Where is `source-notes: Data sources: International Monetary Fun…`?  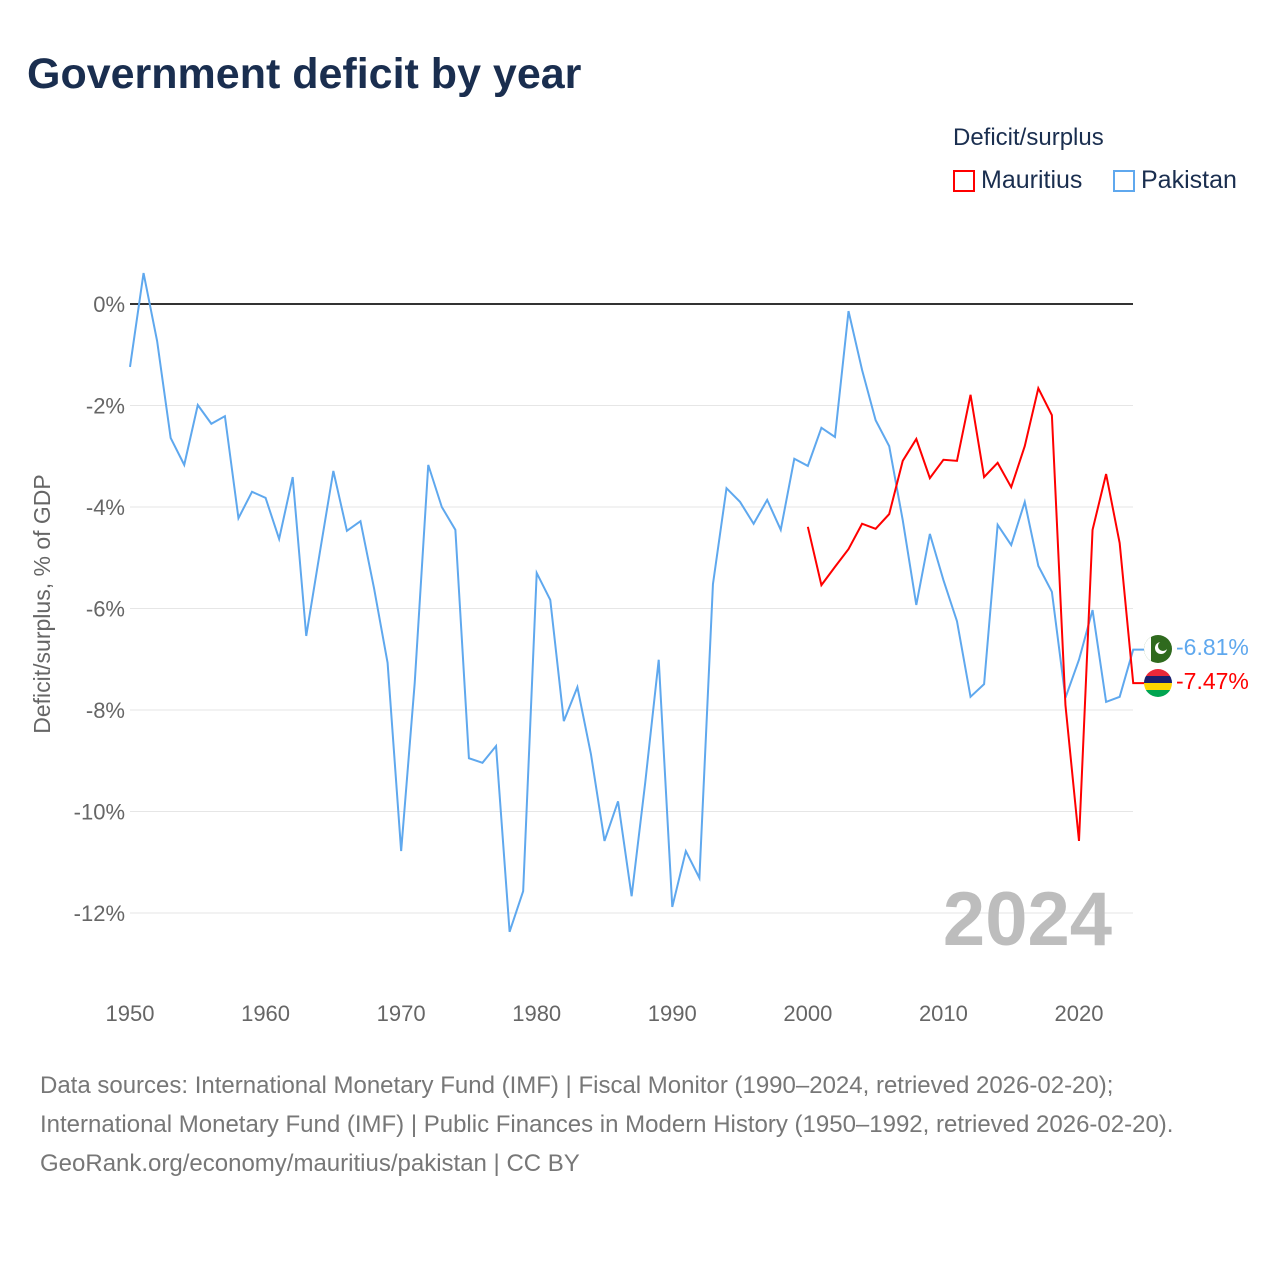
source-notes: Data sources: International Monetary Fun… is located at coordinates (640, 1124).